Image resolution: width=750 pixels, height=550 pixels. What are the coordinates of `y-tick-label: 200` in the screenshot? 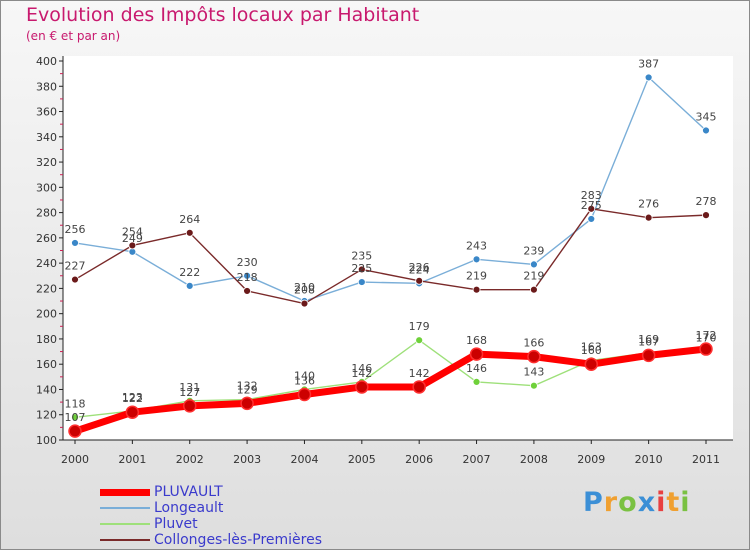 It's located at (46, 314).